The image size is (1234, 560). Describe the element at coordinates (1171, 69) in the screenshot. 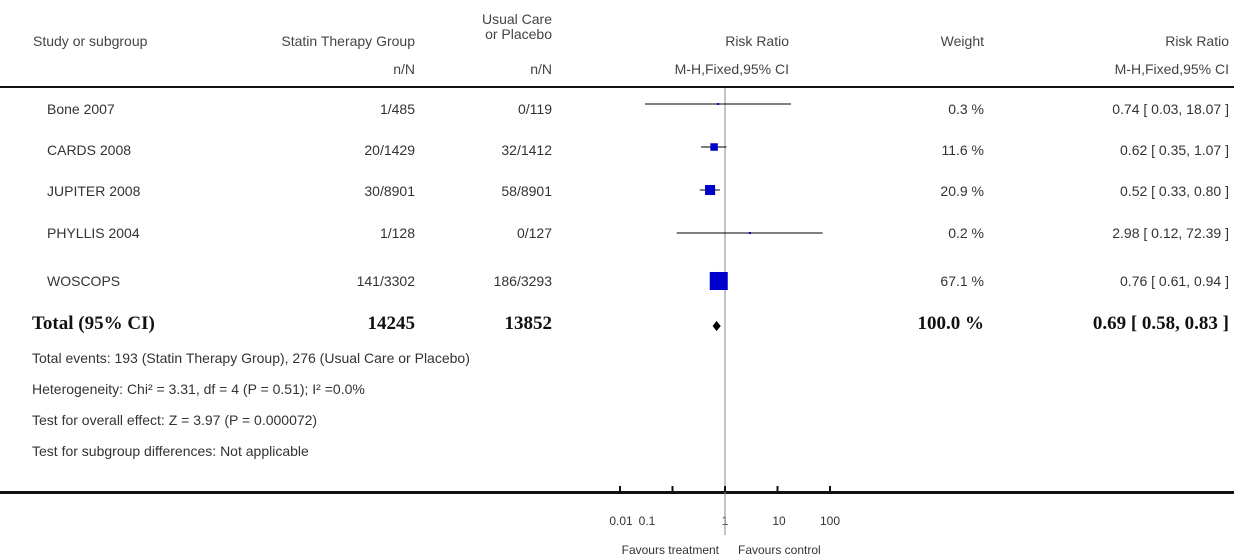

I see `header-risk-ratio-ci-sub: M-H,Fixed,95% CI` at that location.